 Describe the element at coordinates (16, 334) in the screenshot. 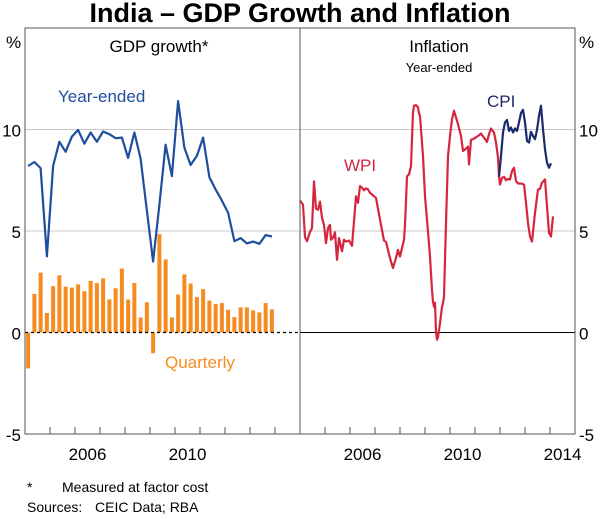

I see `y-tick-label-left: 0` at that location.